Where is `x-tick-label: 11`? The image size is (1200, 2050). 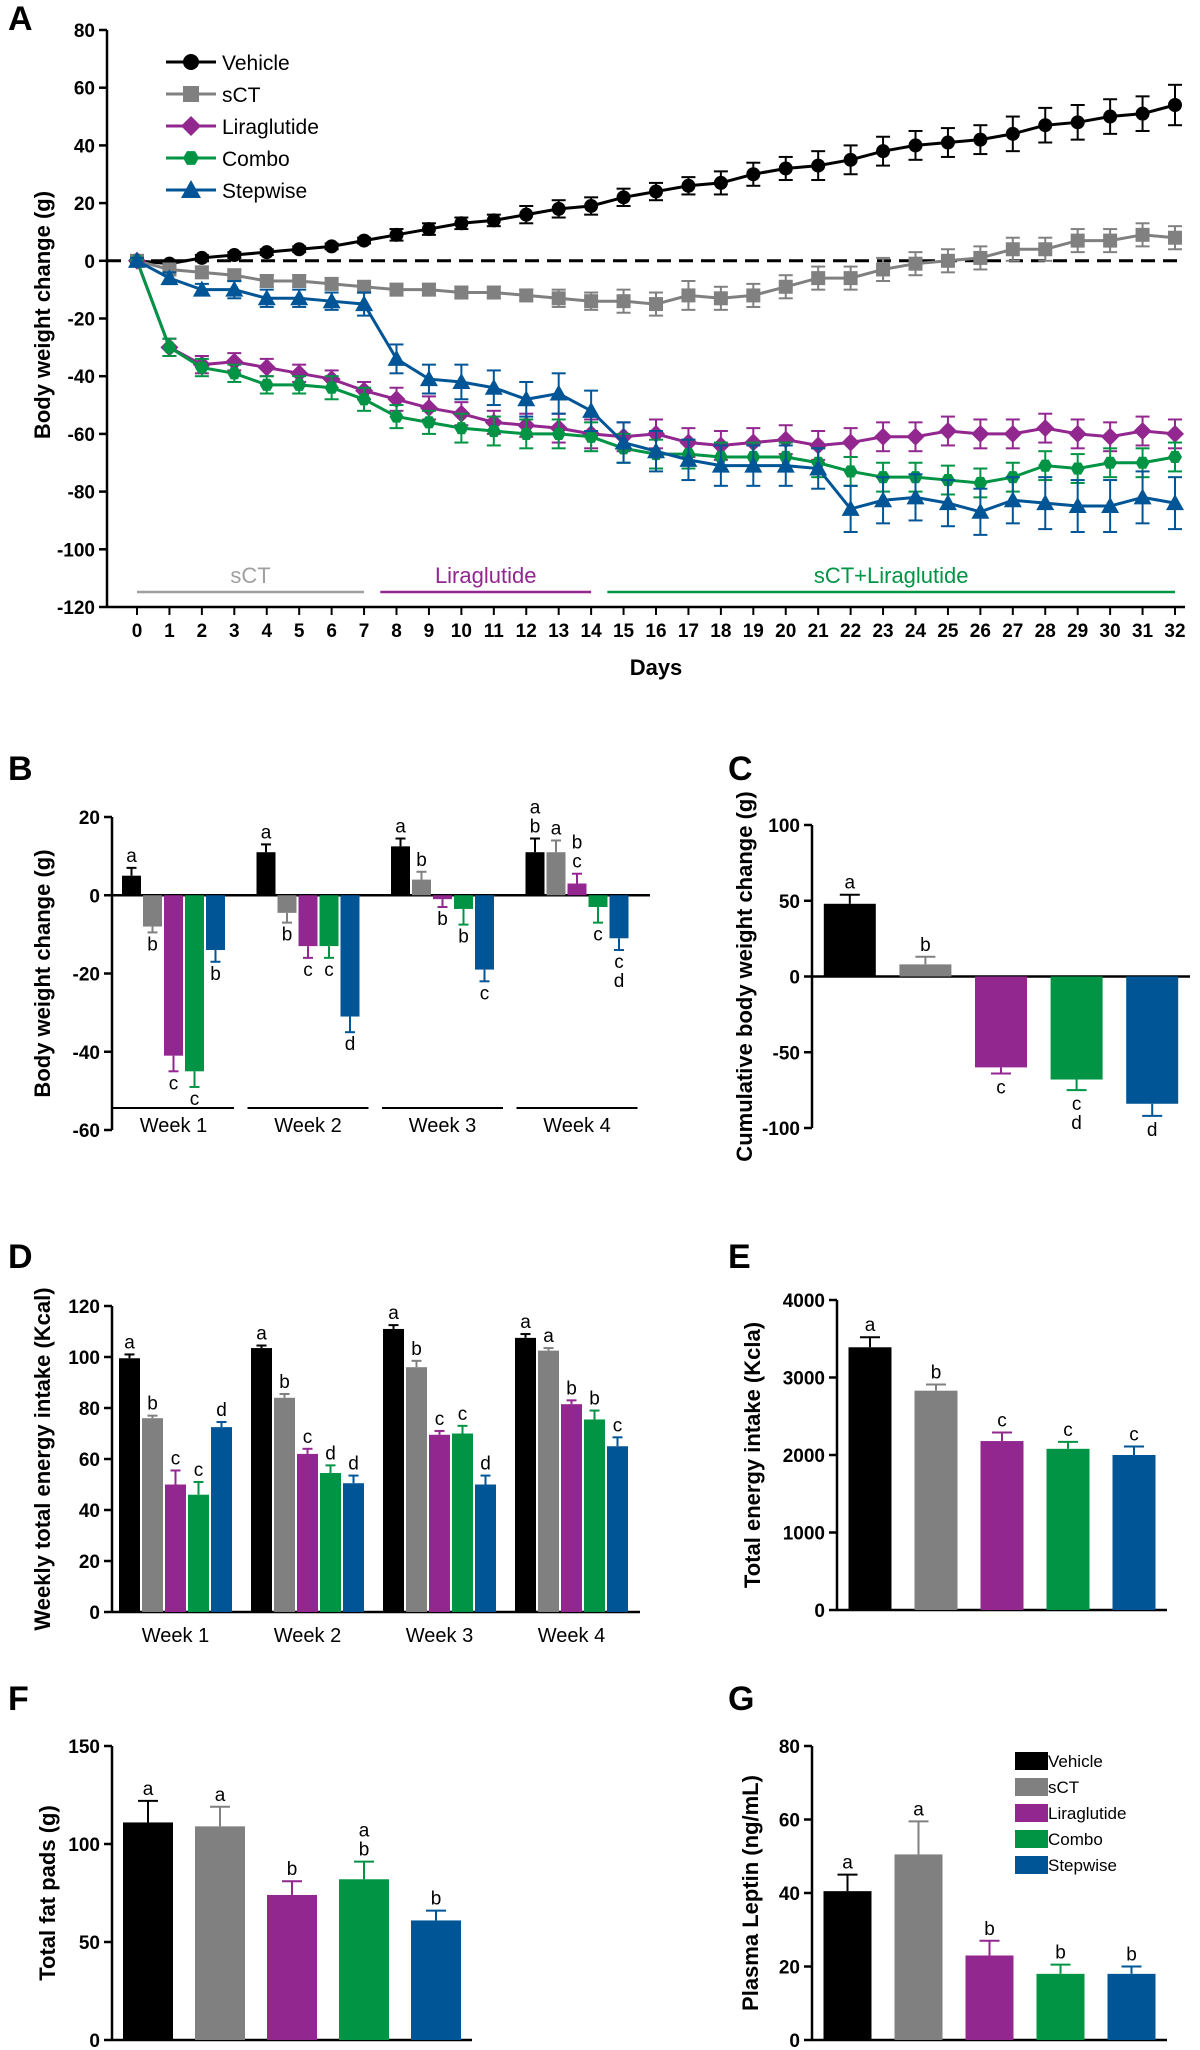 x-tick-label: 11 is located at coordinates (494, 631).